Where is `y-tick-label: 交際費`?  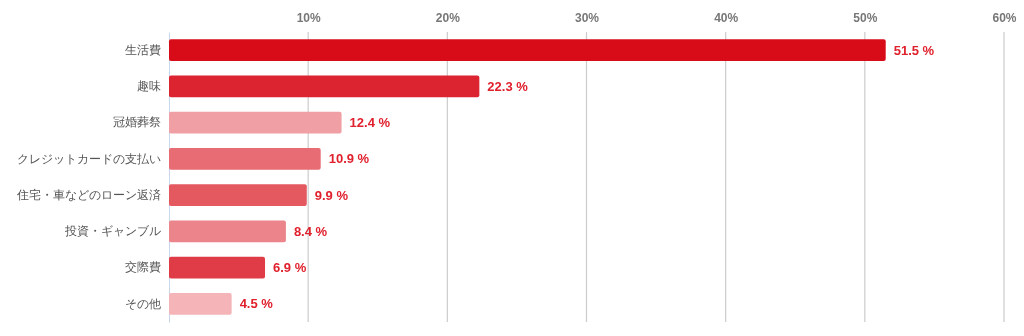 y-tick-label: 交際費 is located at coordinates (143, 267).